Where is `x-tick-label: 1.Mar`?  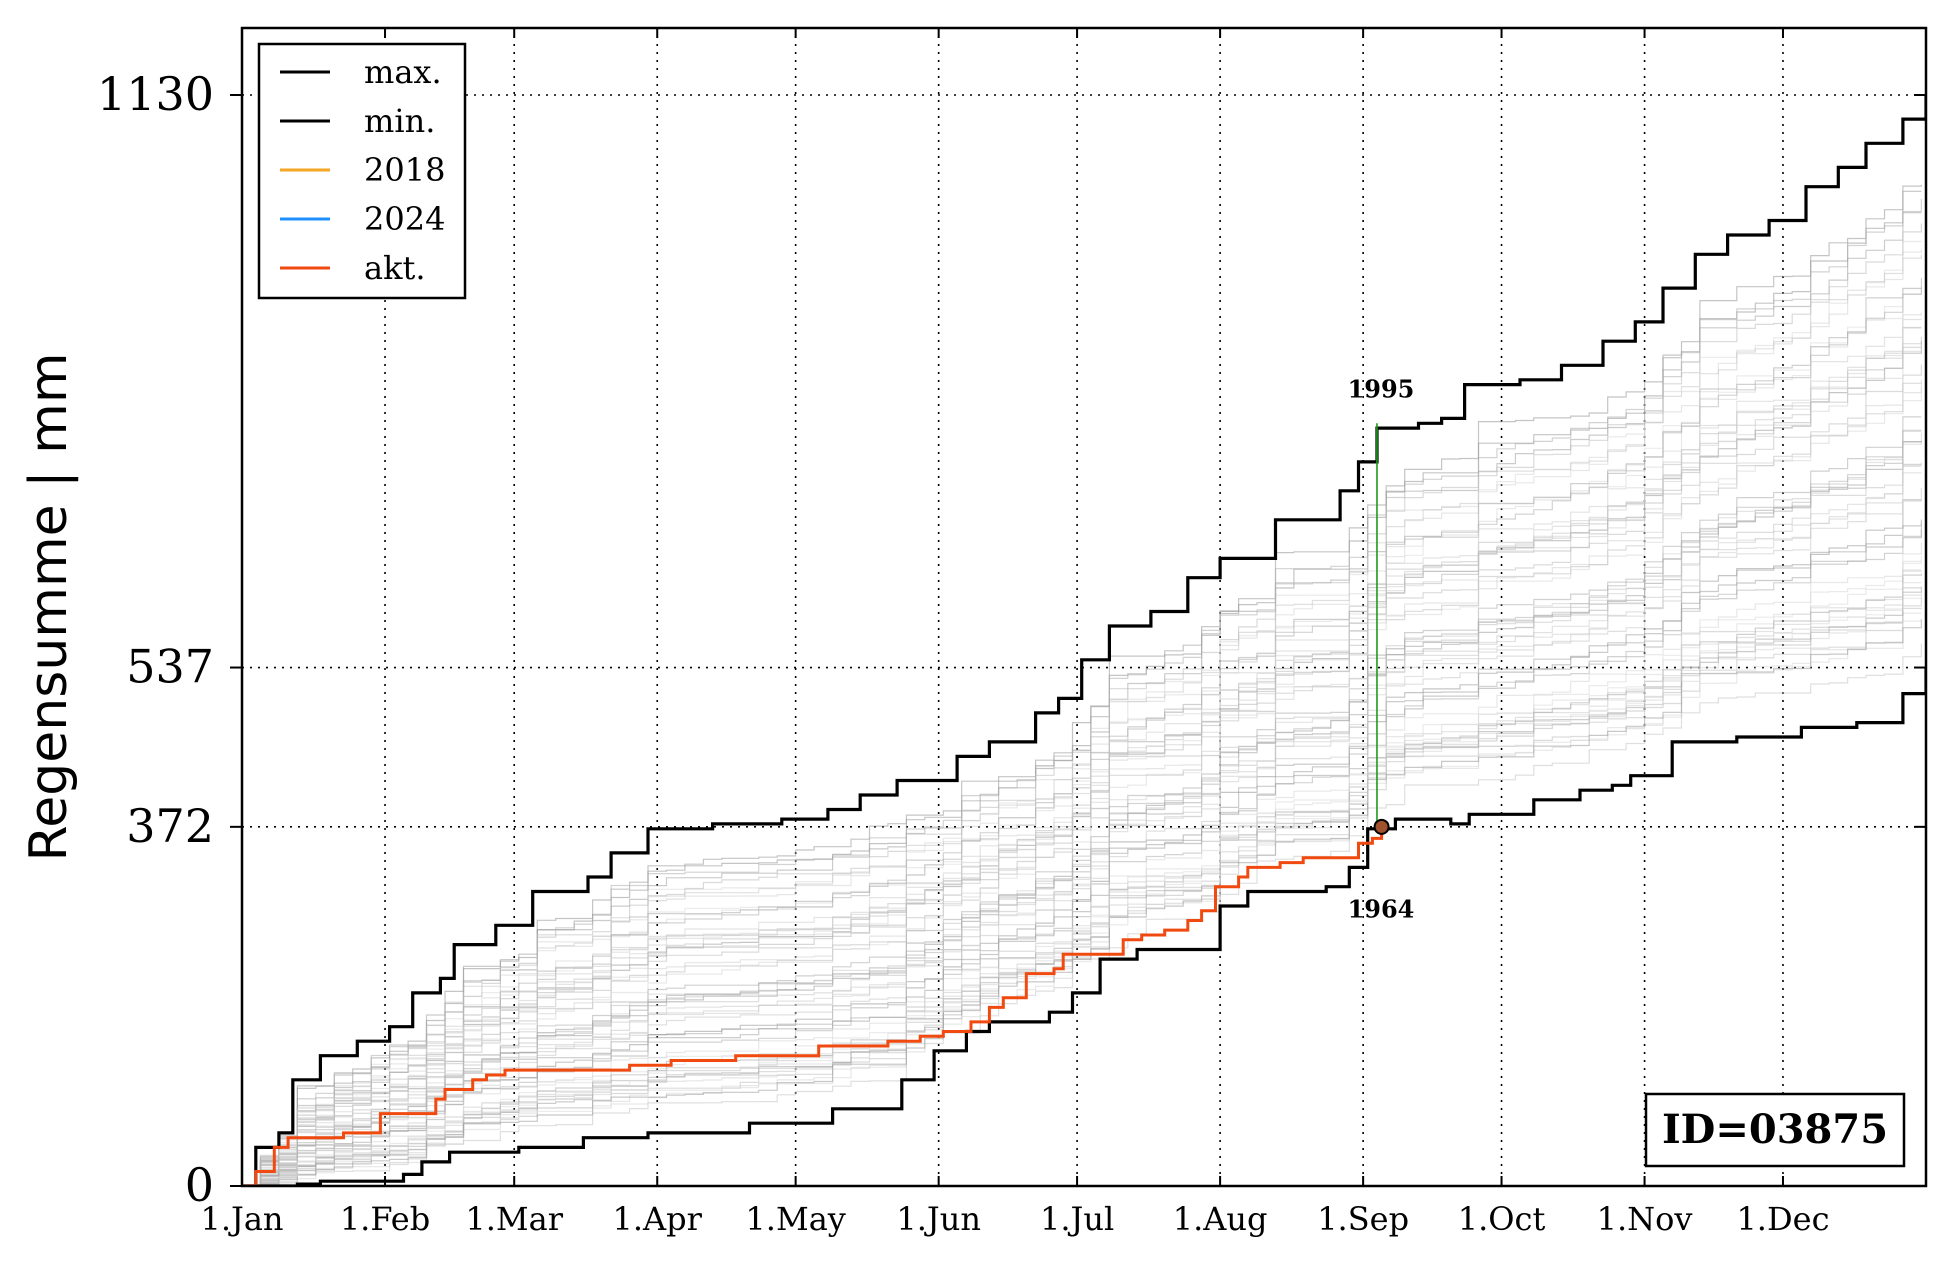 x-tick-label: 1.Mar is located at coordinates (514, 1219).